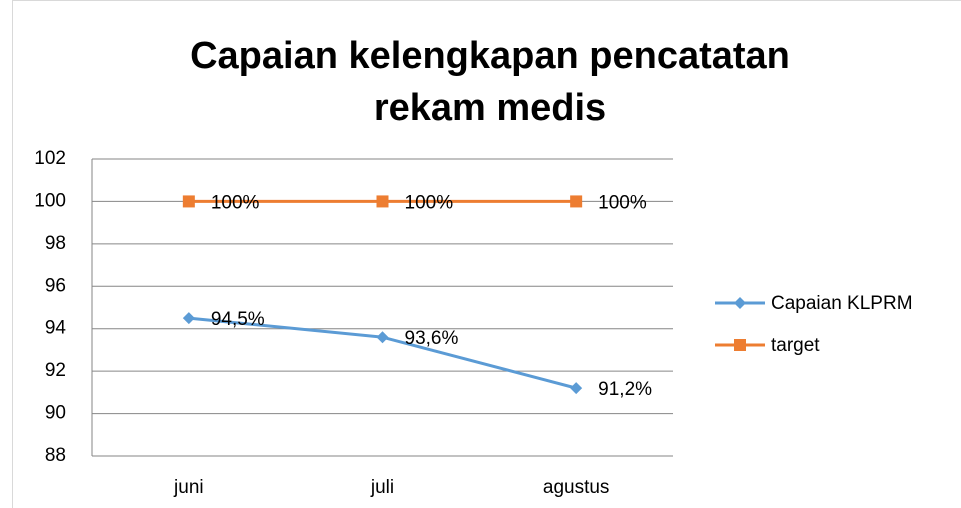 The image size is (961, 508). I want to click on data-label: 93,6%, so click(432, 338).